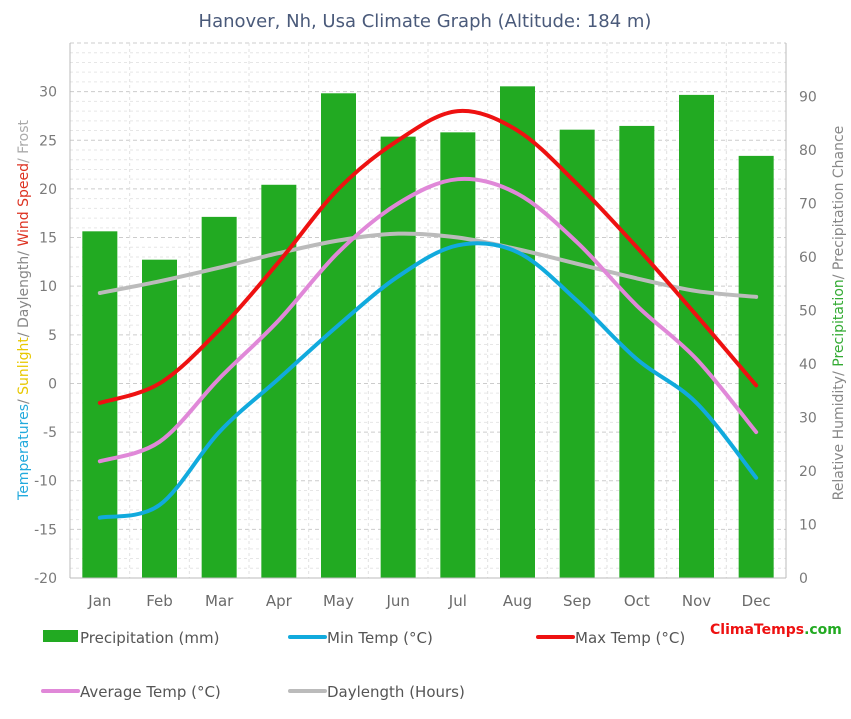  What do you see at coordinates (756, 601) in the screenshot?
I see `x-tick-label: Dec` at bounding box center [756, 601].